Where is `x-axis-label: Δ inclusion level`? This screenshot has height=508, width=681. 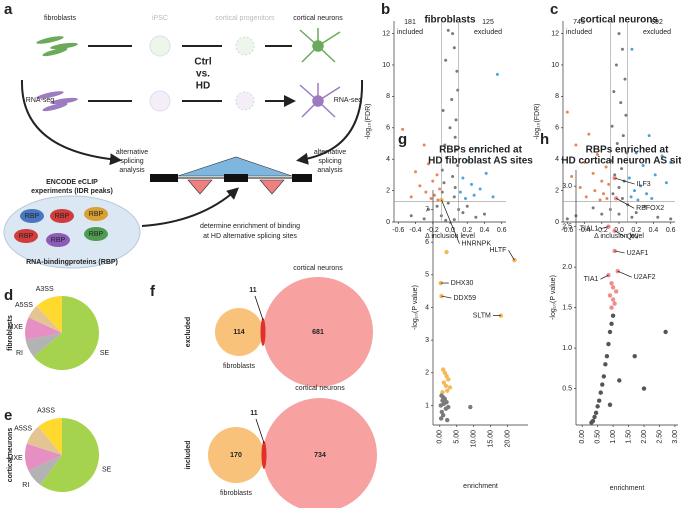
x-axis-label: Δ inclusion level is located at coordinates (450, 236).